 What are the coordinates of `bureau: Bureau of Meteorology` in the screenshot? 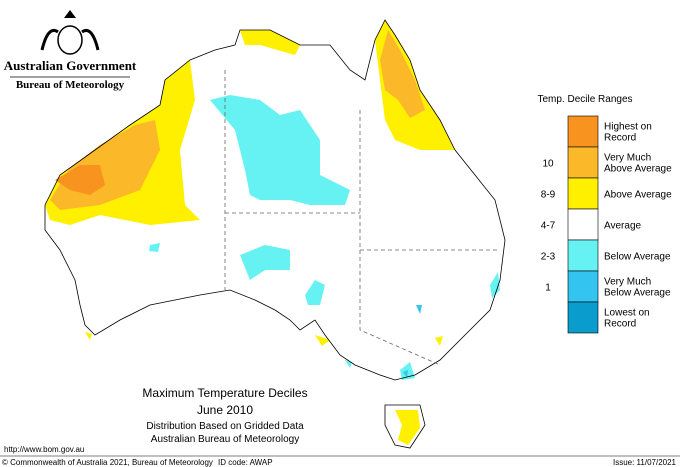 It's located at (70, 85).